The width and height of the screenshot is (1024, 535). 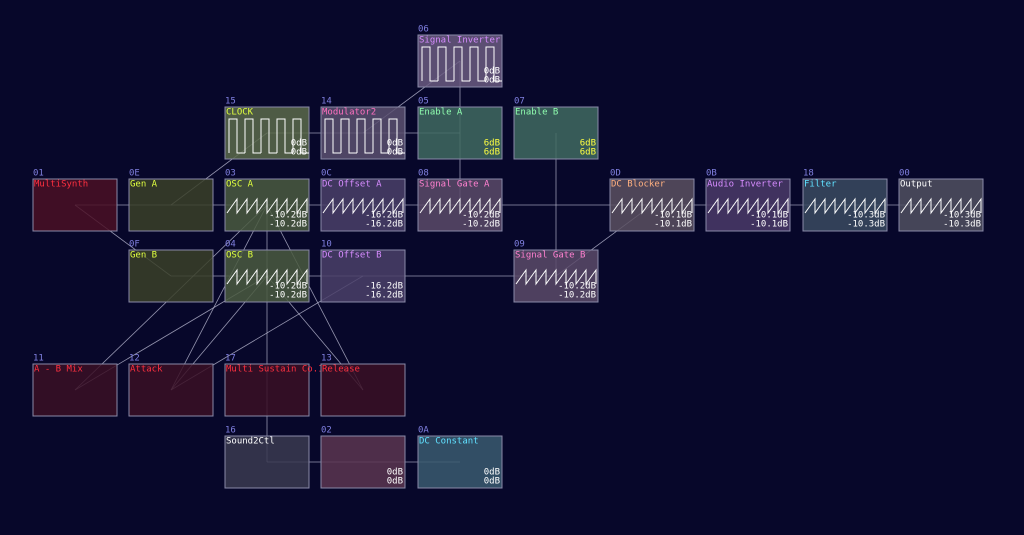 What do you see at coordinates (38, 359) in the screenshot?
I see `module-id: 11` at bounding box center [38, 359].